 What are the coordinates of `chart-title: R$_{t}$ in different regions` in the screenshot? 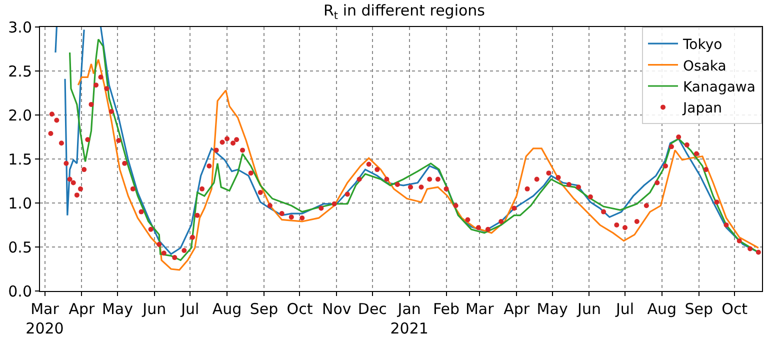 It's located at (404, 12).